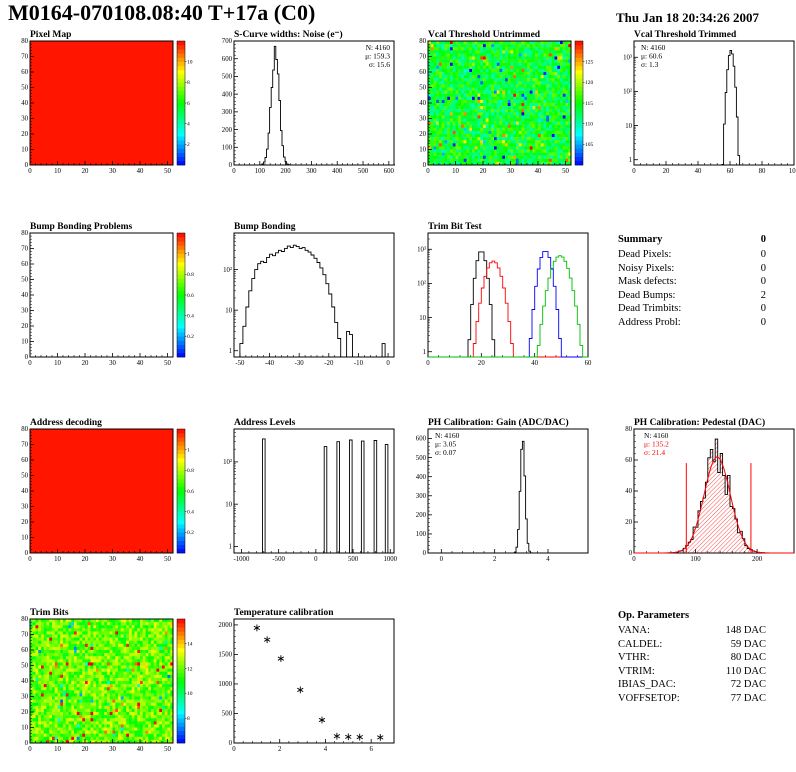 This screenshot has height=772, width=796. What do you see at coordinates (692, 685) in the screenshot?
I see `op-parameter-row: IBIAS_DAC: 72 DAC` at bounding box center [692, 685].